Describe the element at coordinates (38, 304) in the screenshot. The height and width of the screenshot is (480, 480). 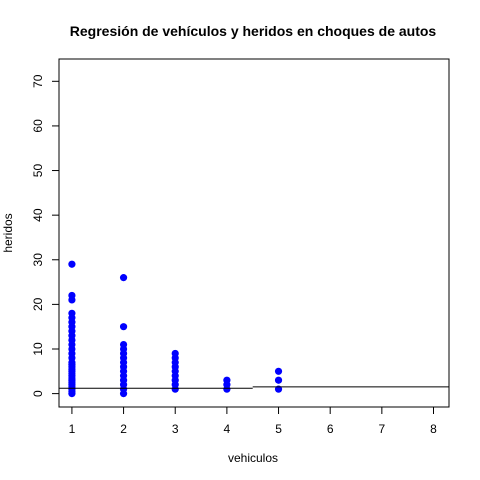
I see `y-tick-label: 20` at that location.